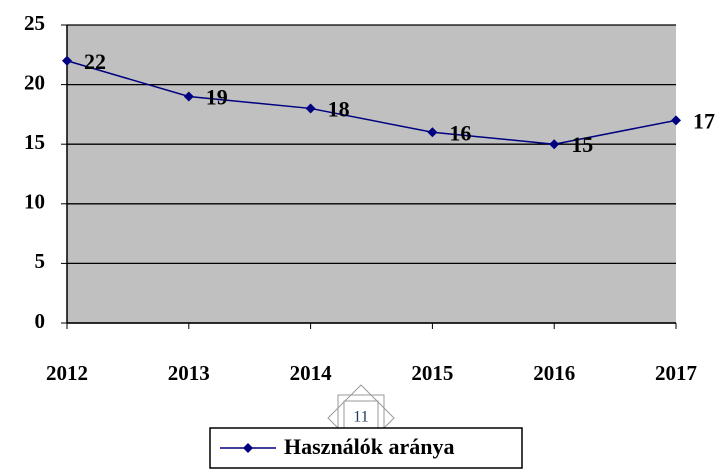 The width and height of the screenshot is (721, 470). Describe the element at coordinates (582, 144) in the screenshot. I see `data-label: 15` at that location.